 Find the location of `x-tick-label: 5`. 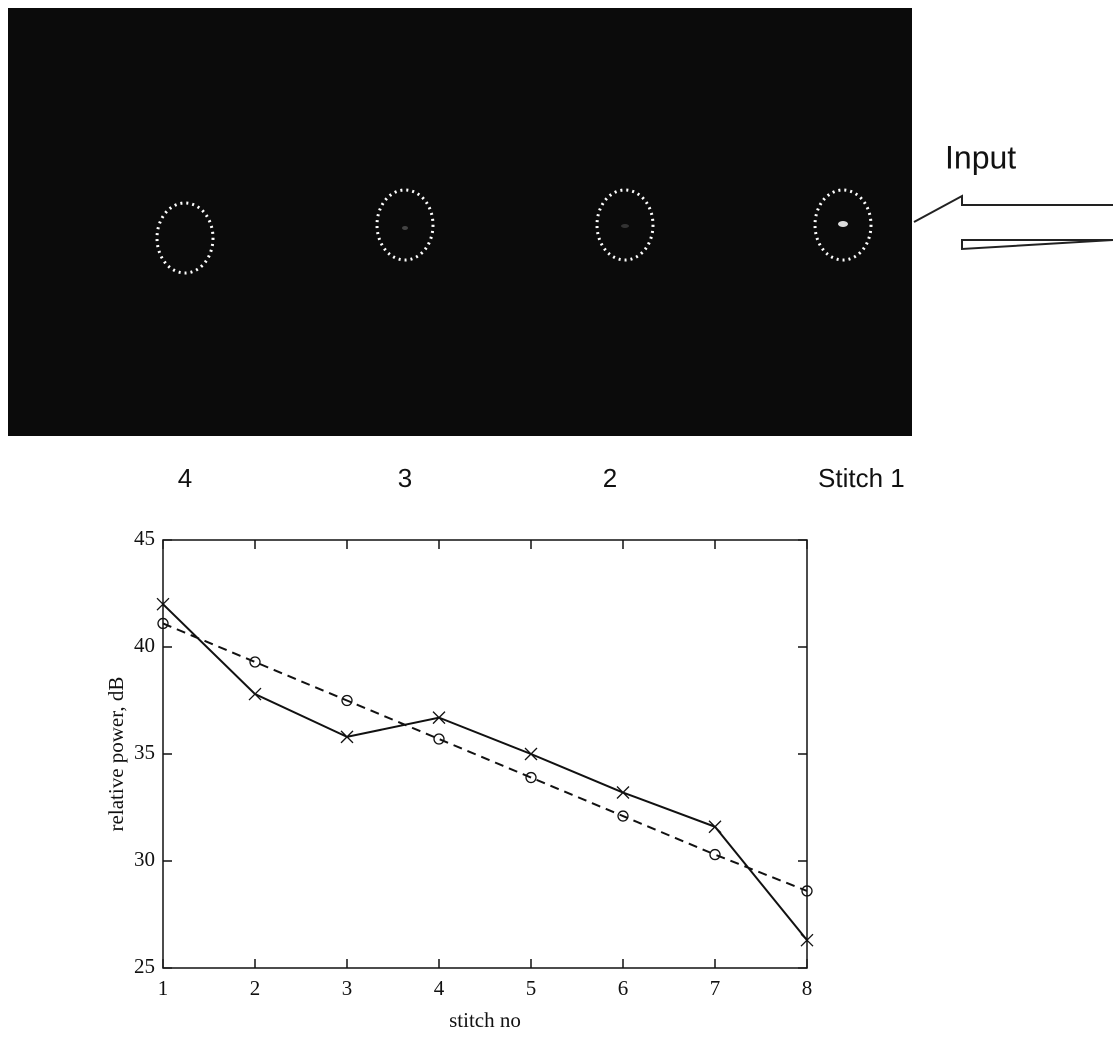

x-tick-label: 5 is located at coordinates (531, 988).